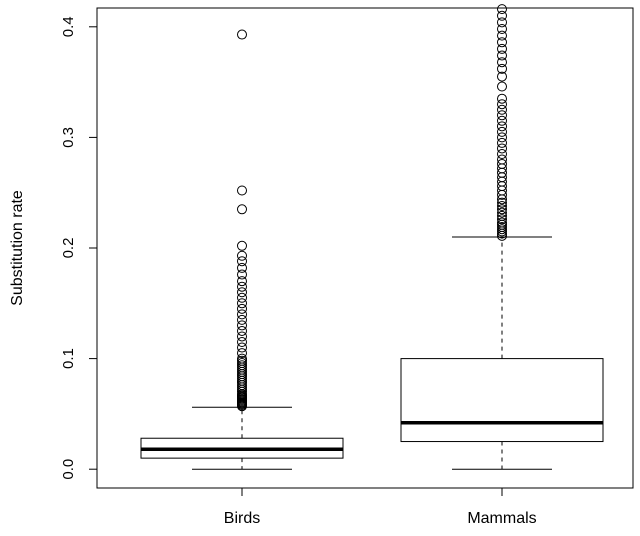  Describe the element at coordinates (79, 248) in the screenshot. I see `y-axis: 0.0 0.1 0.2 0.3 0.4` at that location.